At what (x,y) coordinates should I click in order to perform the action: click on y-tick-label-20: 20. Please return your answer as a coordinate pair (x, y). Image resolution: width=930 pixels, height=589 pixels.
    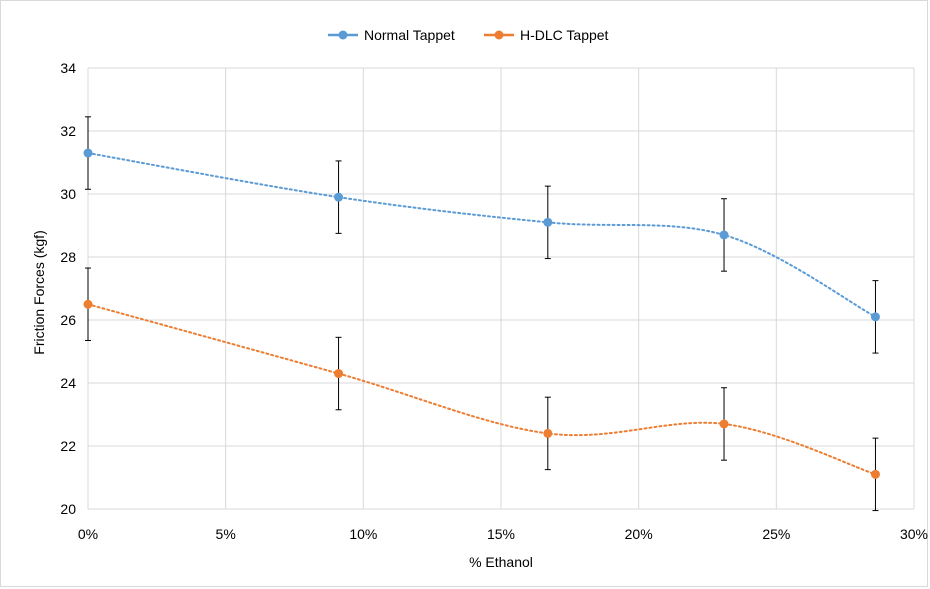
    Looking at the image, I should click on (68, 509).